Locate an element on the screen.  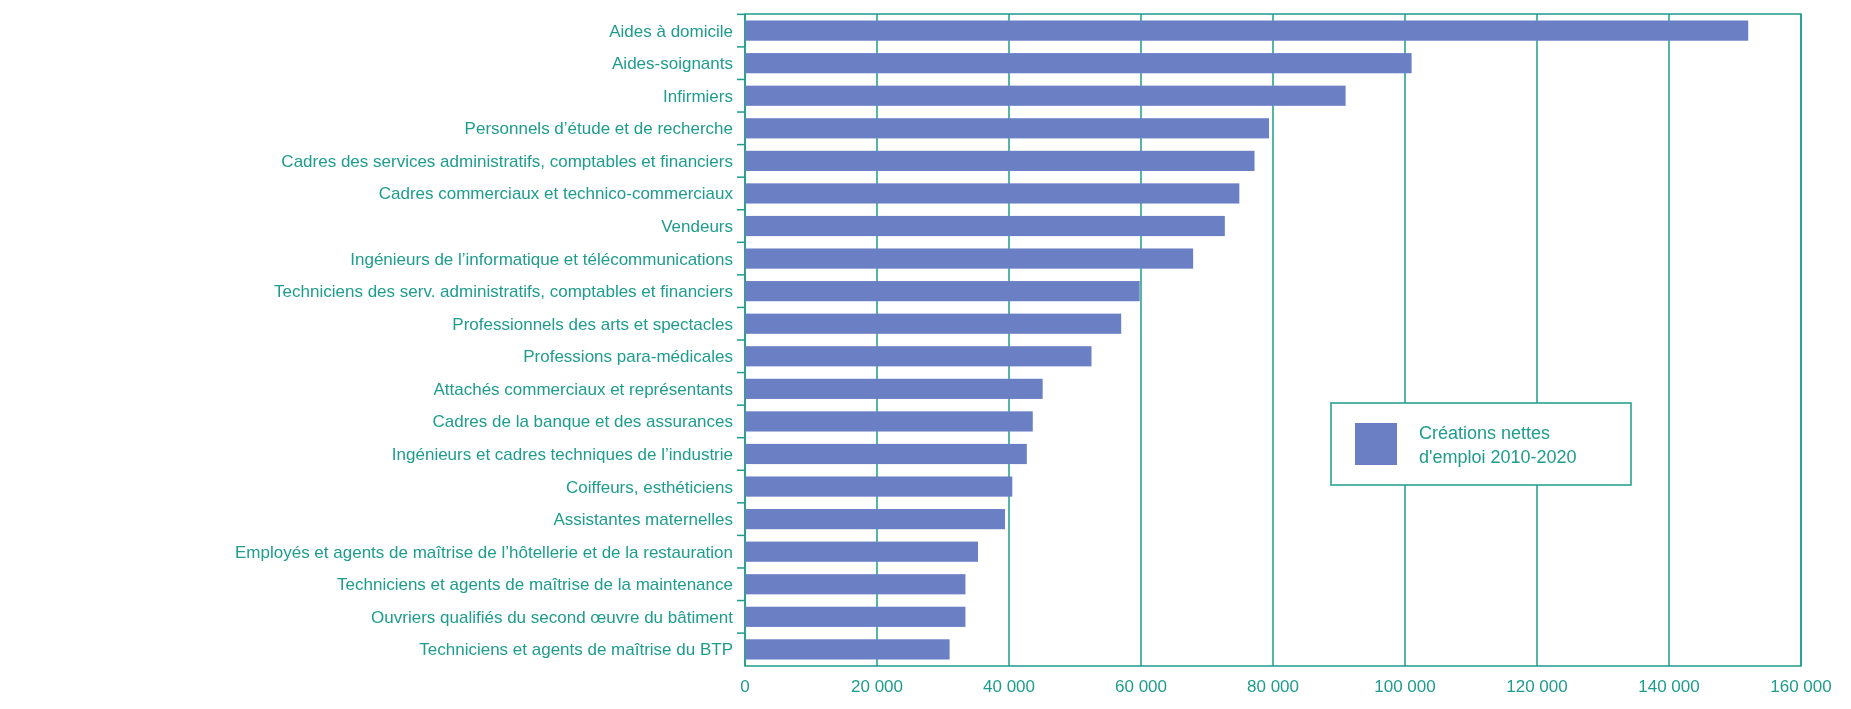
y-tick-label: Cadres des services administratifs, comptables et financiers is located at coordinates (507, 161).